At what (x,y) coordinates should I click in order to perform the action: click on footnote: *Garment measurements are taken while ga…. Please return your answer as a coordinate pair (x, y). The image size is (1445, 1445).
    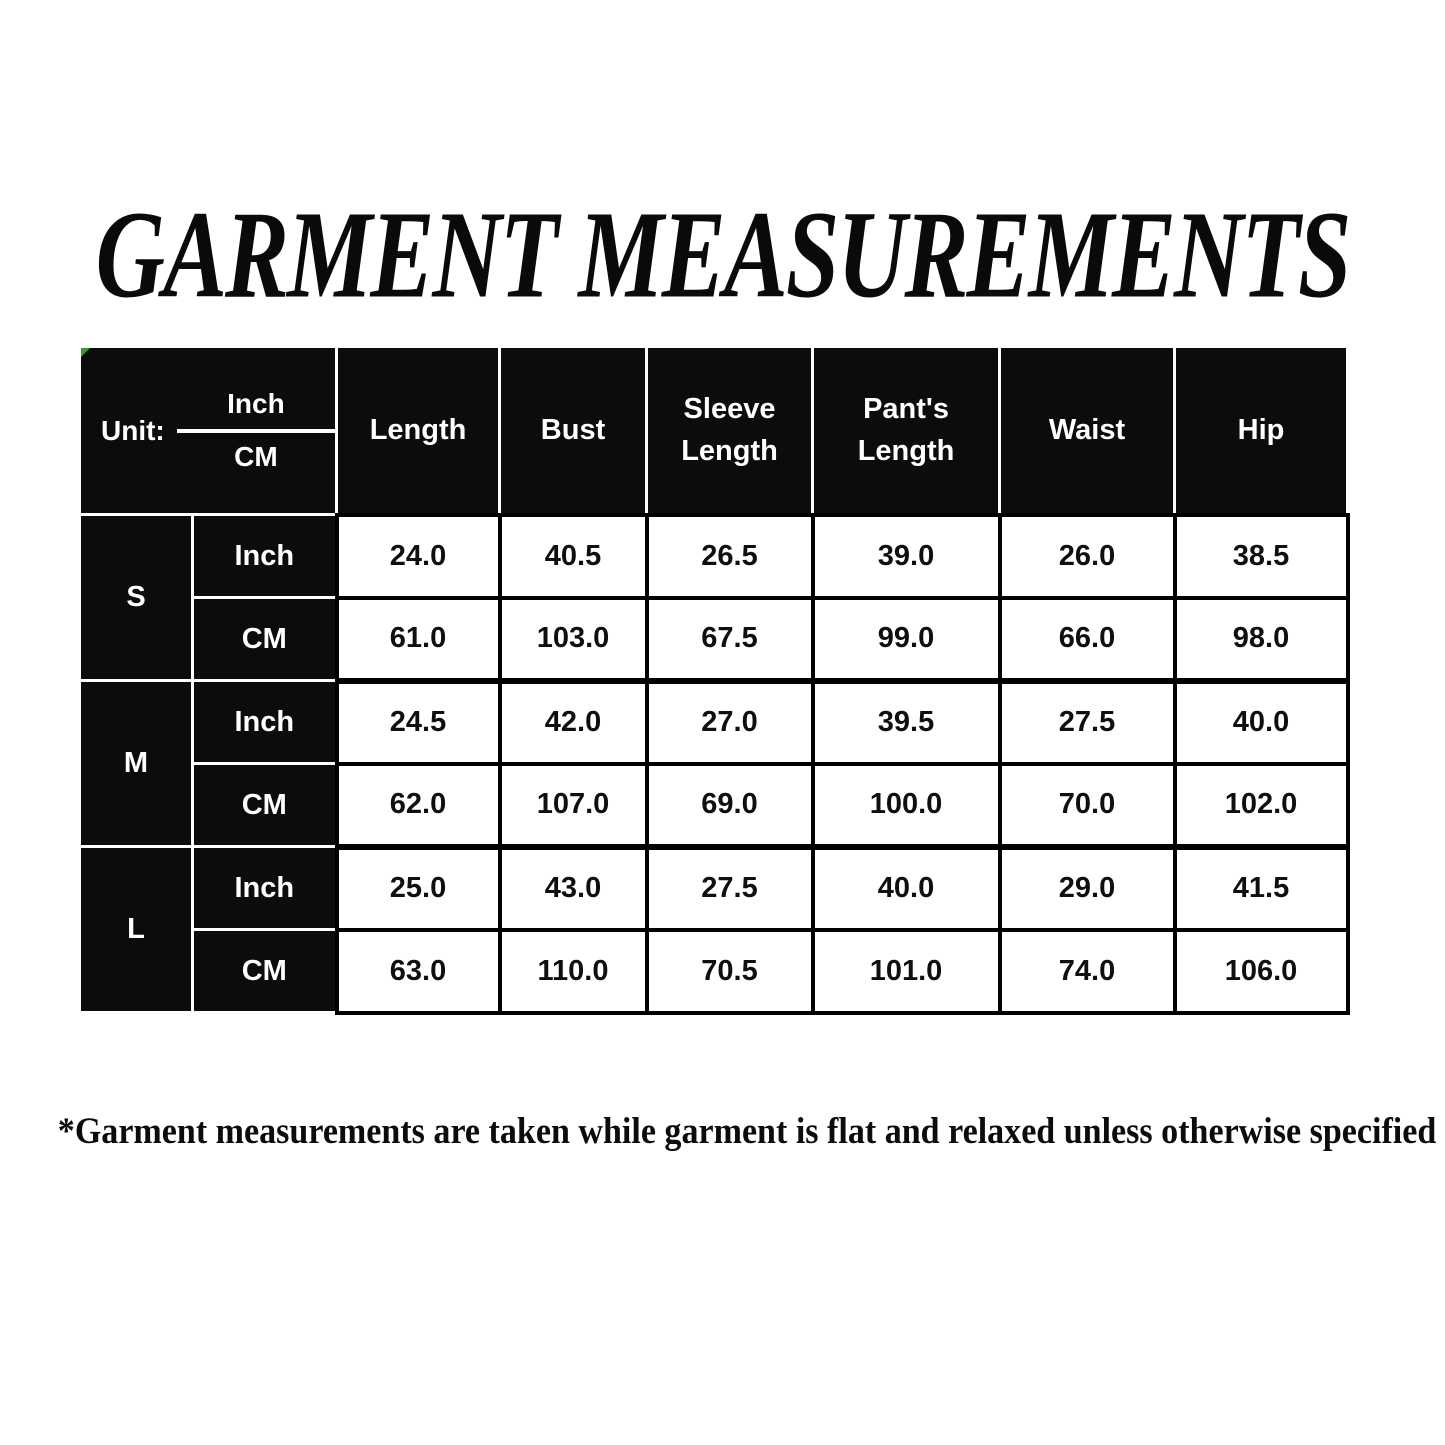
    Looking at the image, I should click on (747, 1131).